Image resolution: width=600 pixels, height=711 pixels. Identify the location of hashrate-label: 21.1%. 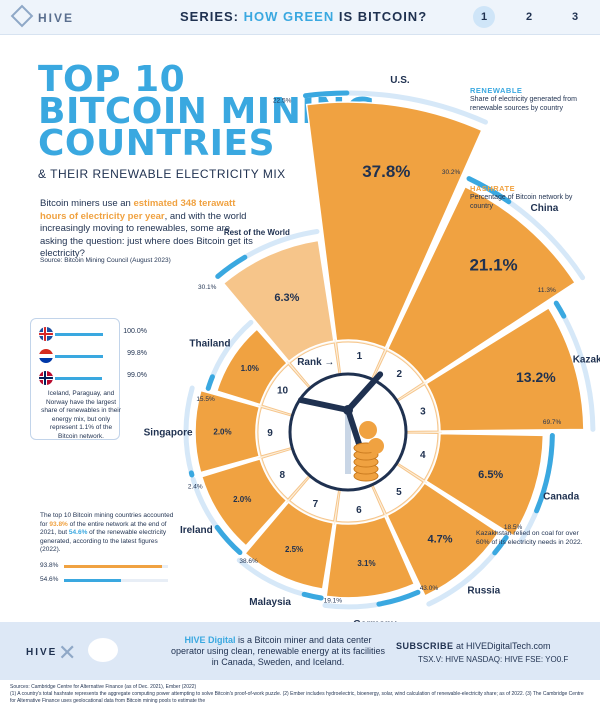
(493, 265).